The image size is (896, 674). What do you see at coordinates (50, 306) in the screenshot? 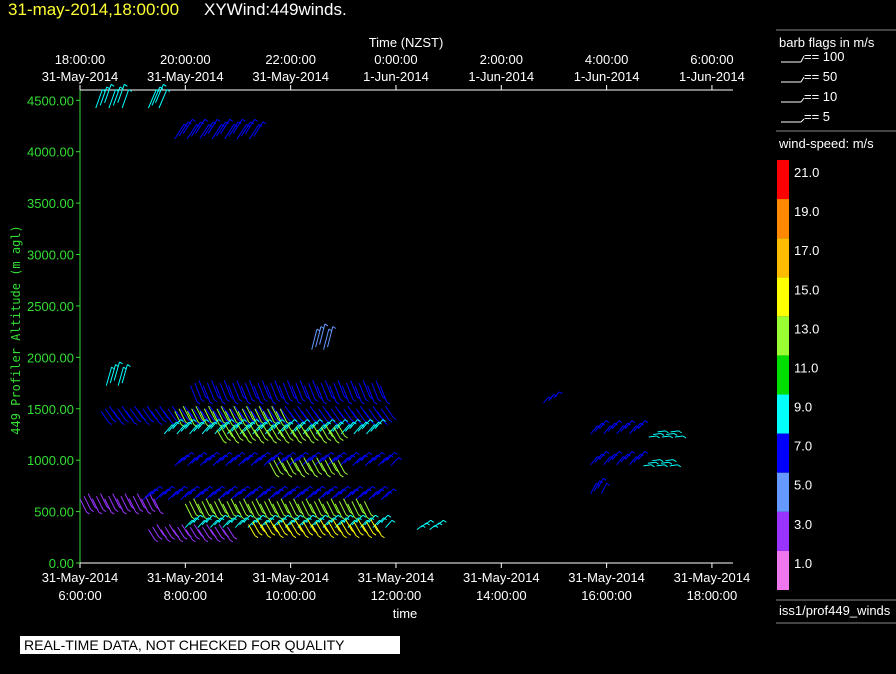
I see `y-tick-label: 2500.00` at bounding box center [50, 306].